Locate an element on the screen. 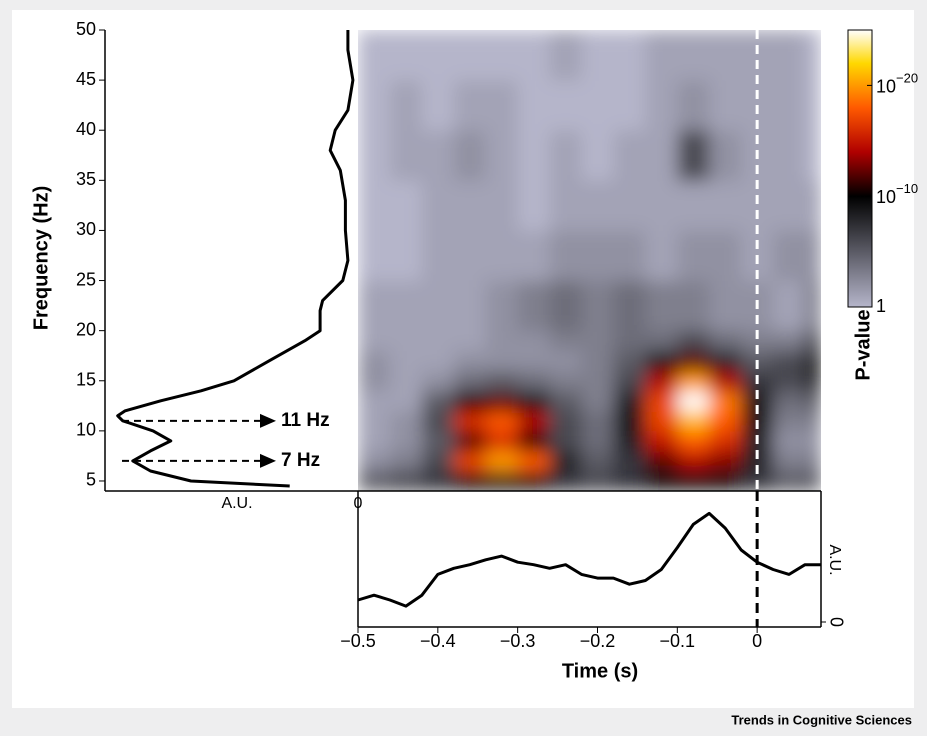 The width and height of the screenshot is (927, 736). tick-base: 10 is located at coordinates (886, 86).